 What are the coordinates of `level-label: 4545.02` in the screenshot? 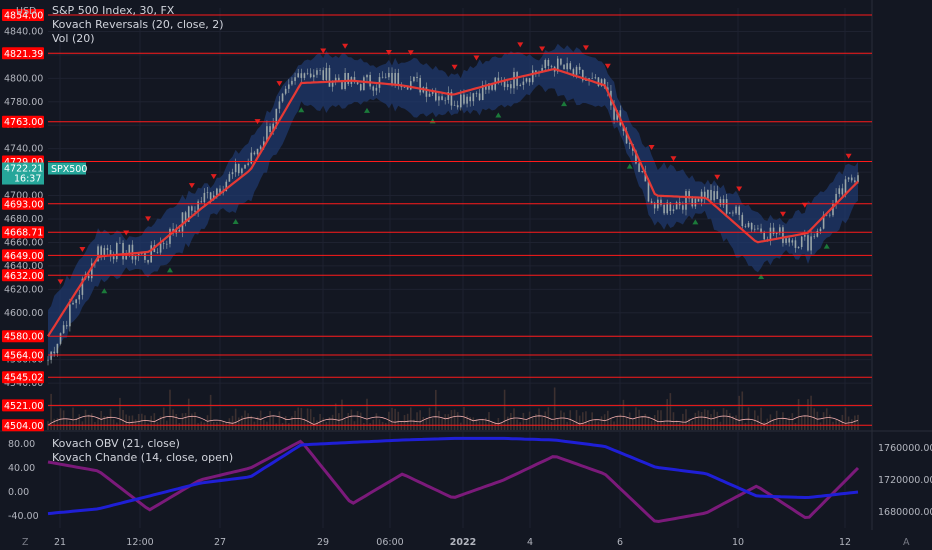 It's located at (23, 378).